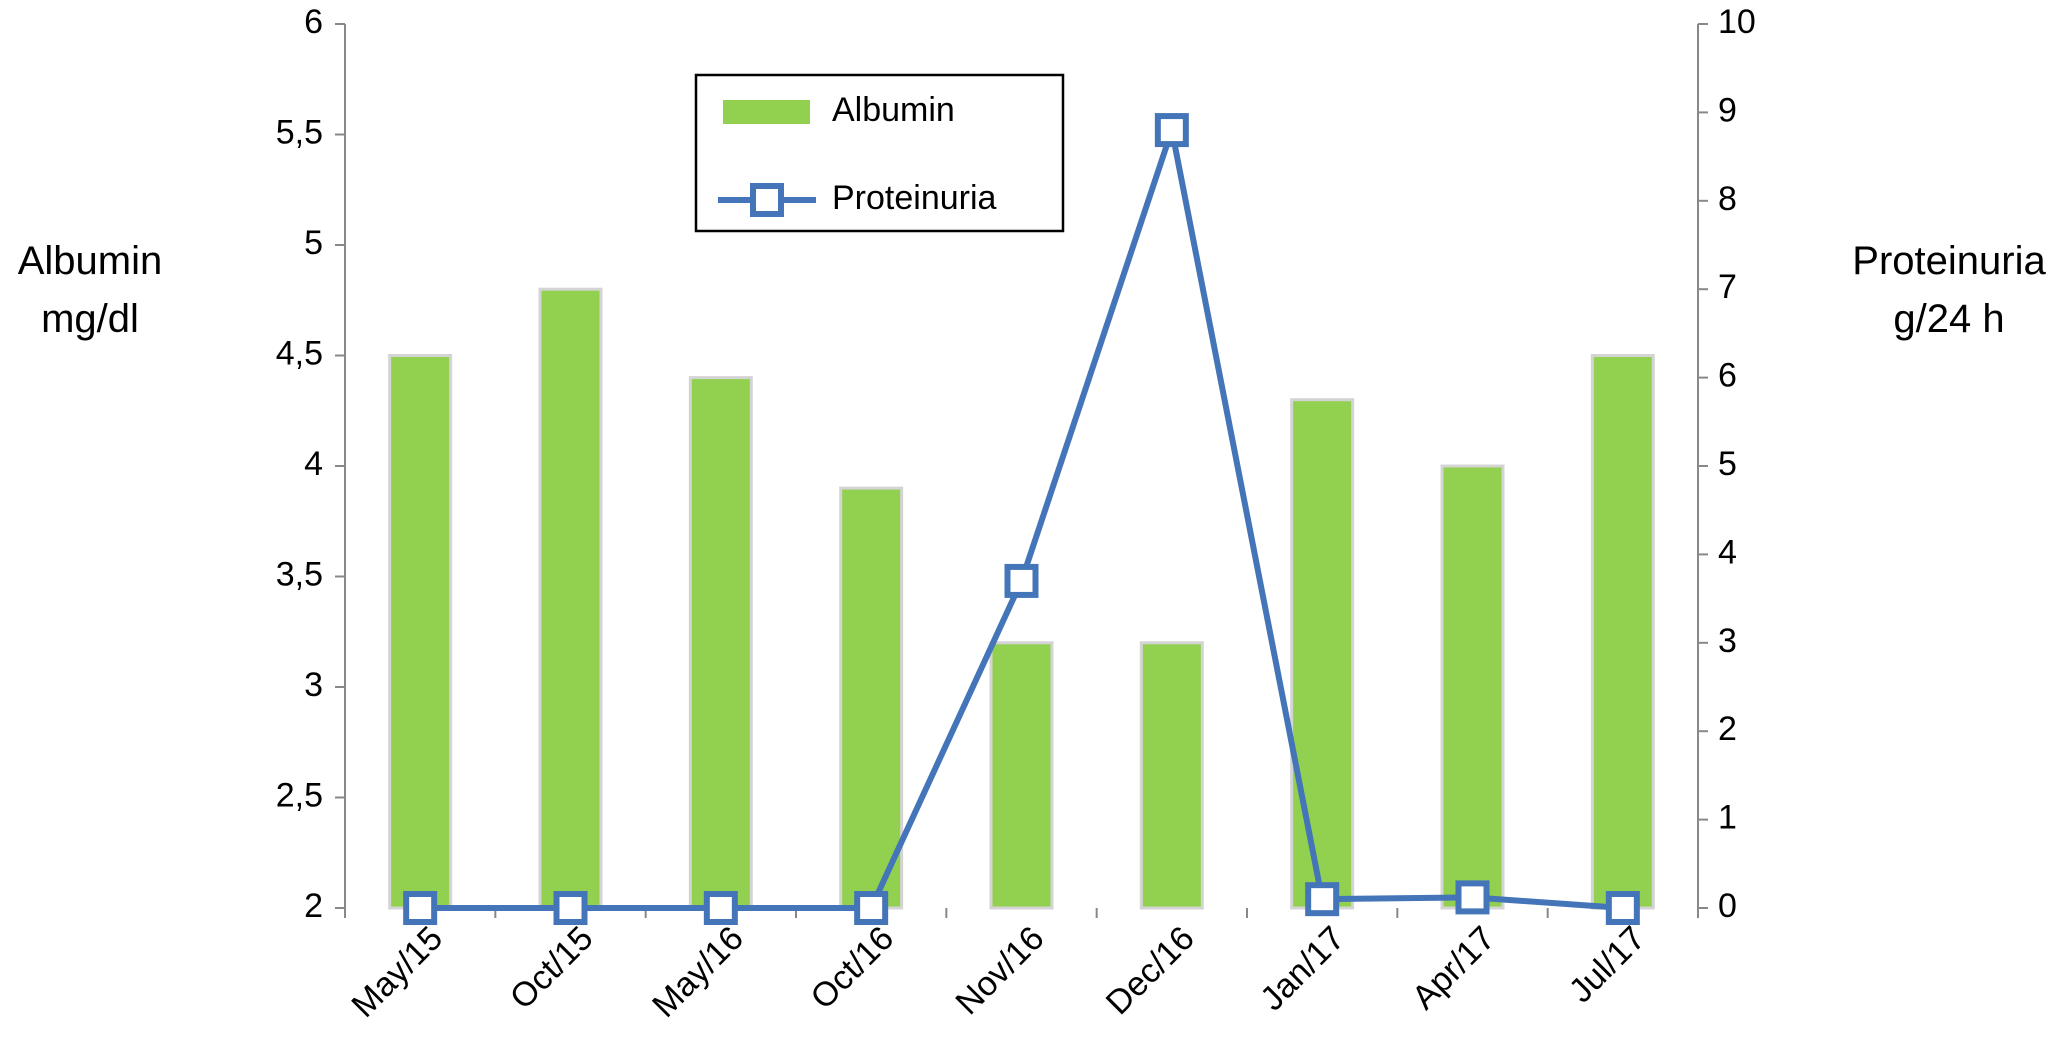  I want to click on x-tick-label: Jan/17, so click(1302, 968).